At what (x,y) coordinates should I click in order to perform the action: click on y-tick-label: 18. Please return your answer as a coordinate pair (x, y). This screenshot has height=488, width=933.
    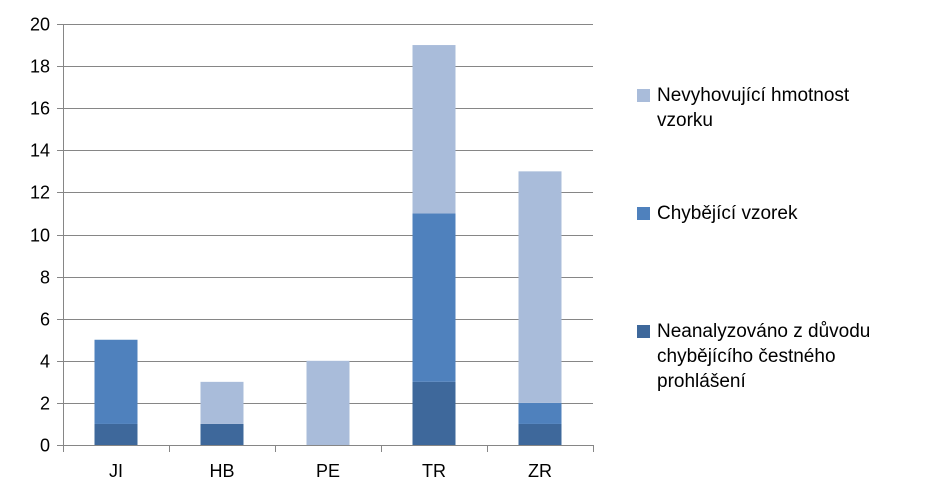
    Looking at the image, I should click on (40, 67).